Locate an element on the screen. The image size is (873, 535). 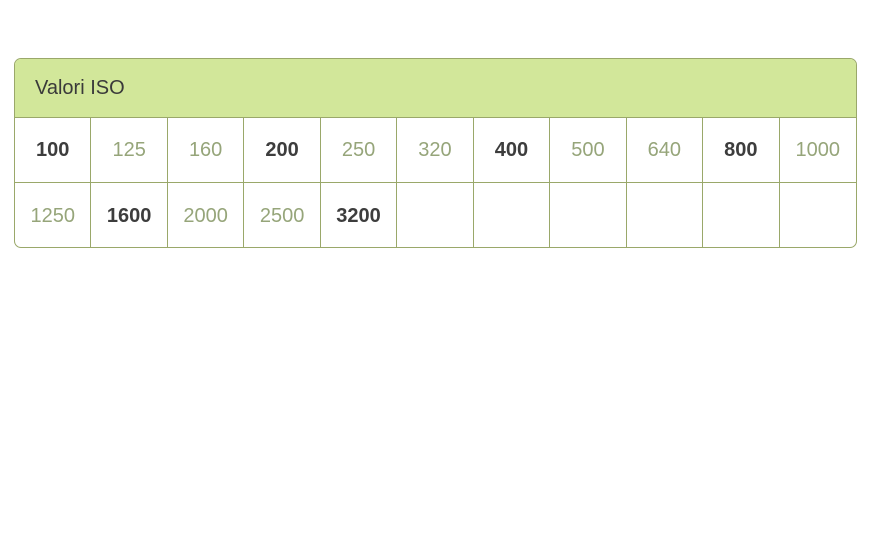
table-title: Valori ISO is located at coordinates (435, 88).